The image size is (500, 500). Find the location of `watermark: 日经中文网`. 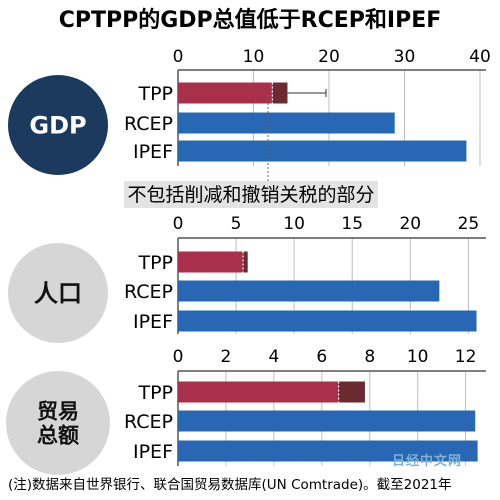

watermark: 日经中文网 is located at coordinates (427, 461).